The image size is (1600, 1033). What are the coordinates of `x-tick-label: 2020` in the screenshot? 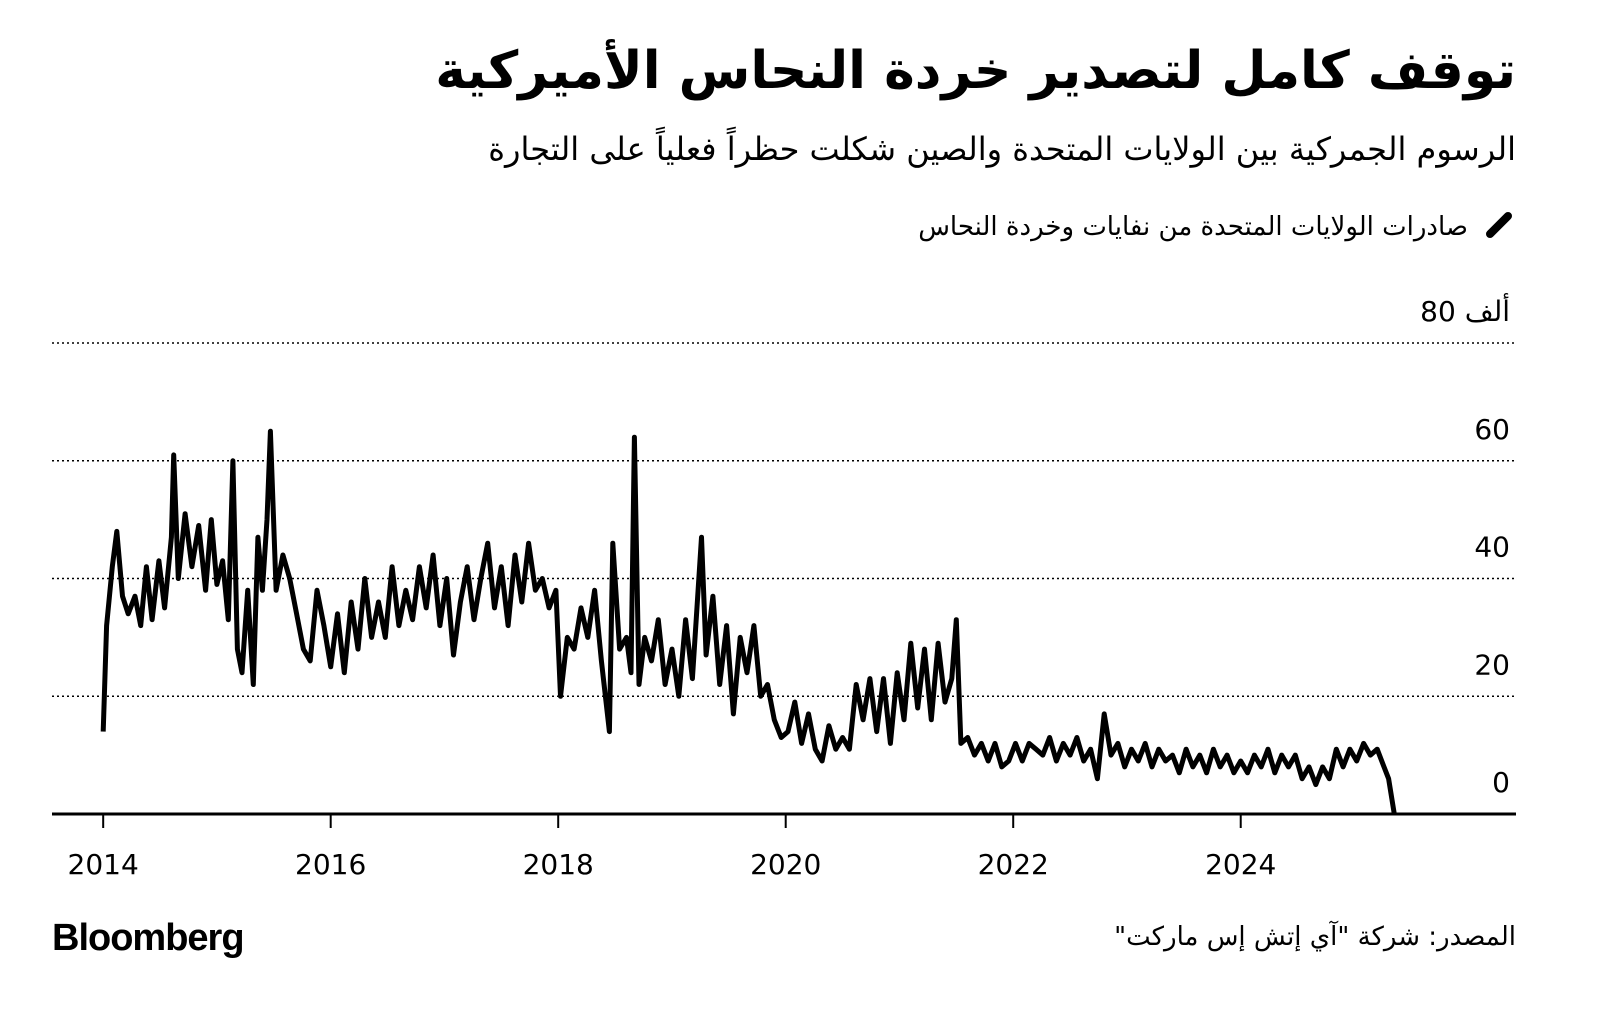 It's located at (785, 864).